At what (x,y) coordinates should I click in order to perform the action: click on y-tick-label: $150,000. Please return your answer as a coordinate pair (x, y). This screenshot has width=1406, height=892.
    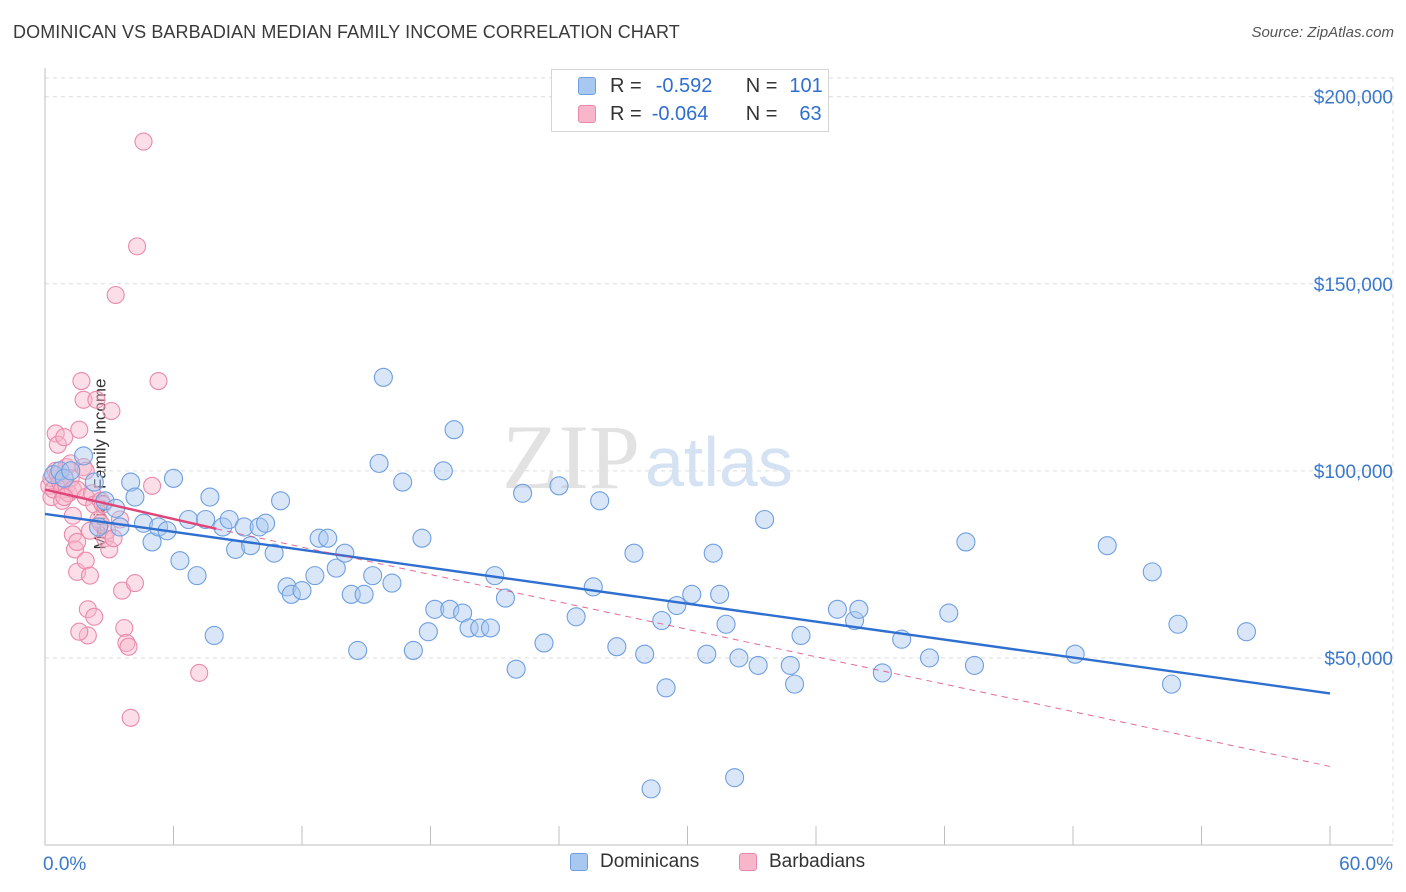
    Looking at the image, I should click on (1353, 285).